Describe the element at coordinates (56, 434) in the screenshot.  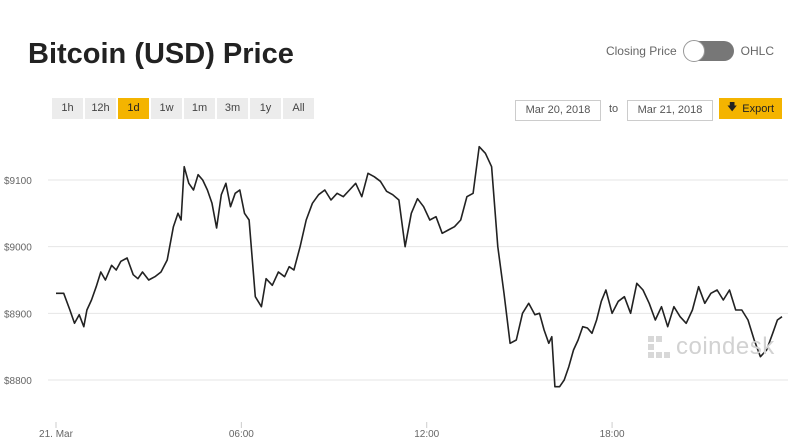
I see `x-tick-label: 21. Mar` at that location.